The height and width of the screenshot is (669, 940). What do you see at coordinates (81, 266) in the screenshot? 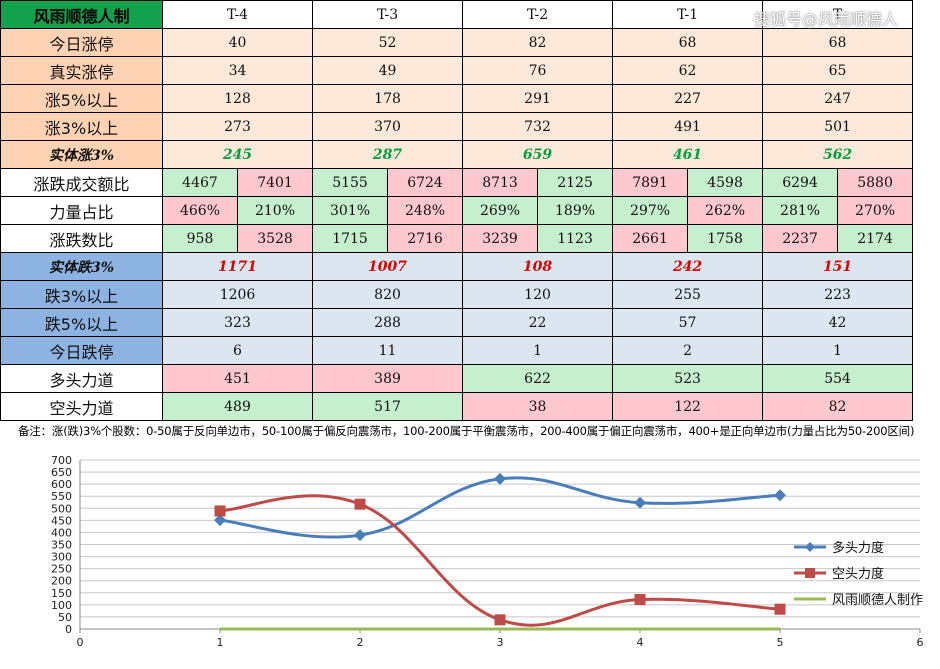
I see `row-label: 实体跌3%` at bounding box center [81, 266].